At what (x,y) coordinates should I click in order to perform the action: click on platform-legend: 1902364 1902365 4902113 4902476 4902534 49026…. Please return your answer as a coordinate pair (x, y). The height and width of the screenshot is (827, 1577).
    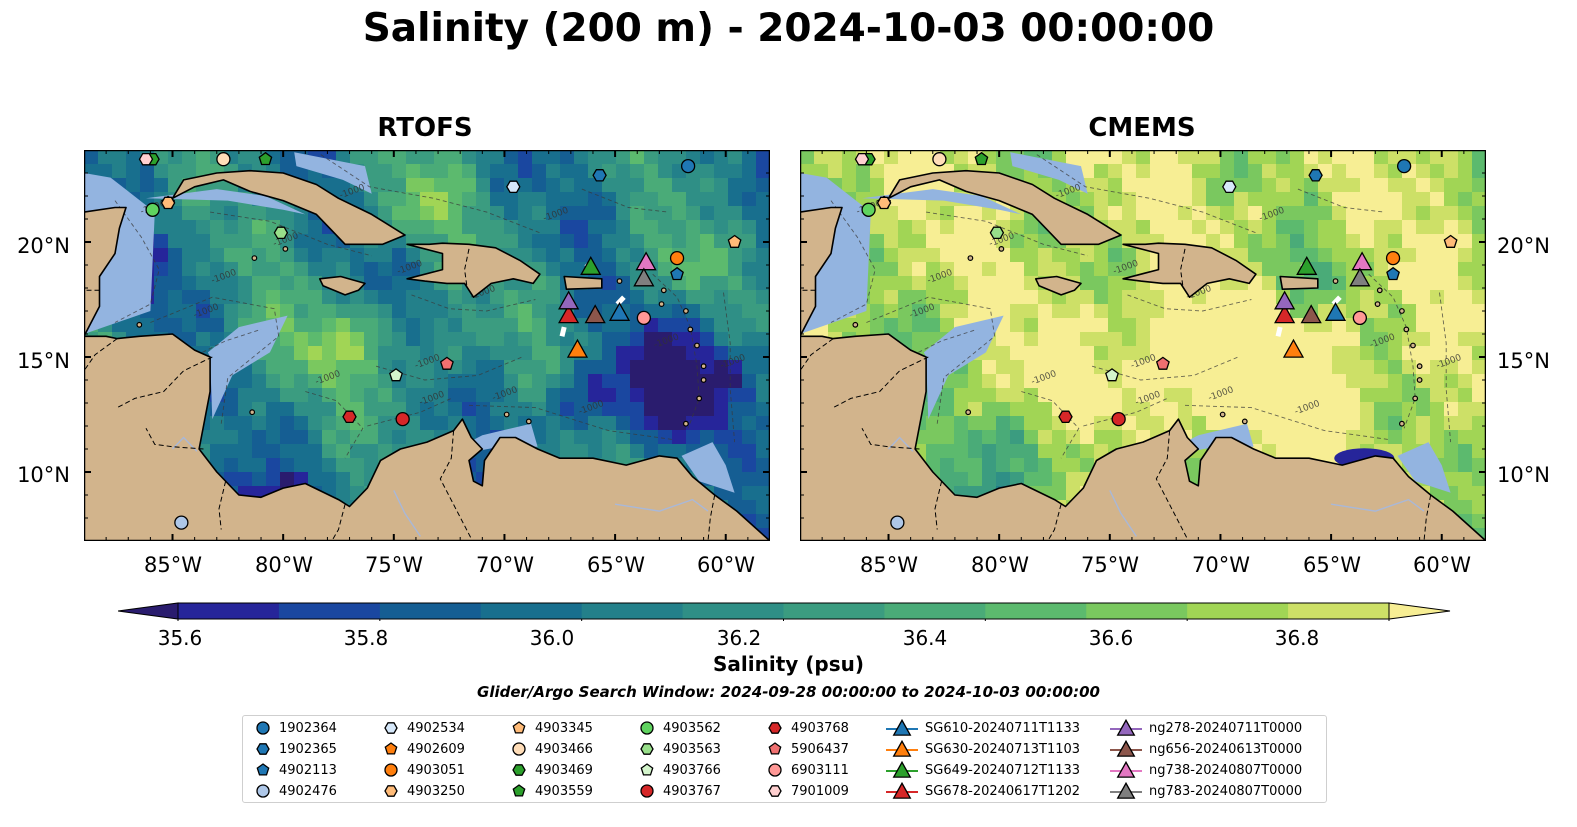
    Looking at the image, I should click on (784, 759).